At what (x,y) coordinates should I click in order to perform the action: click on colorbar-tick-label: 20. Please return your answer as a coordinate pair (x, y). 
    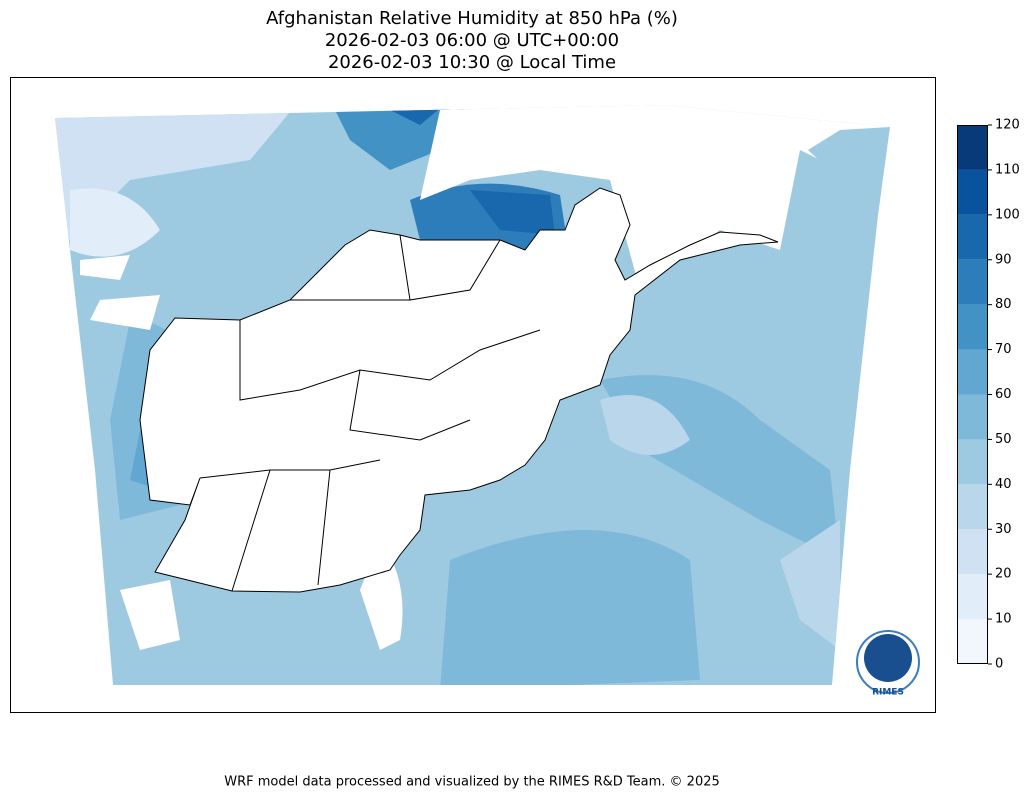
    Looking at the image, I should click on (1003, 574).